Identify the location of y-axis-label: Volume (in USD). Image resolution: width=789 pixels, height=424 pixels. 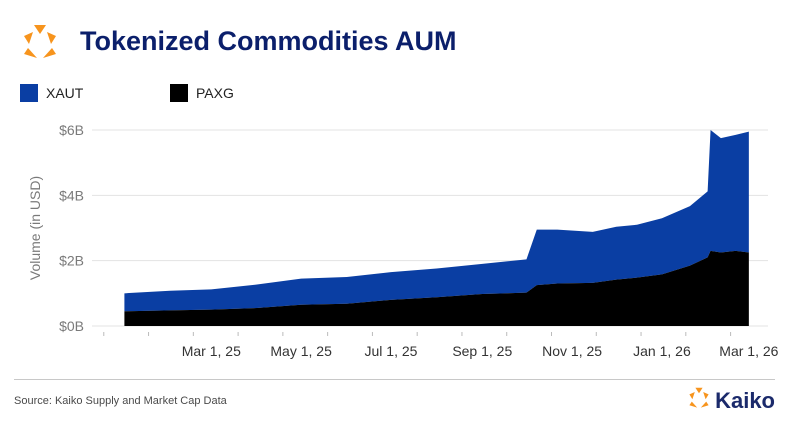
(35, 228).